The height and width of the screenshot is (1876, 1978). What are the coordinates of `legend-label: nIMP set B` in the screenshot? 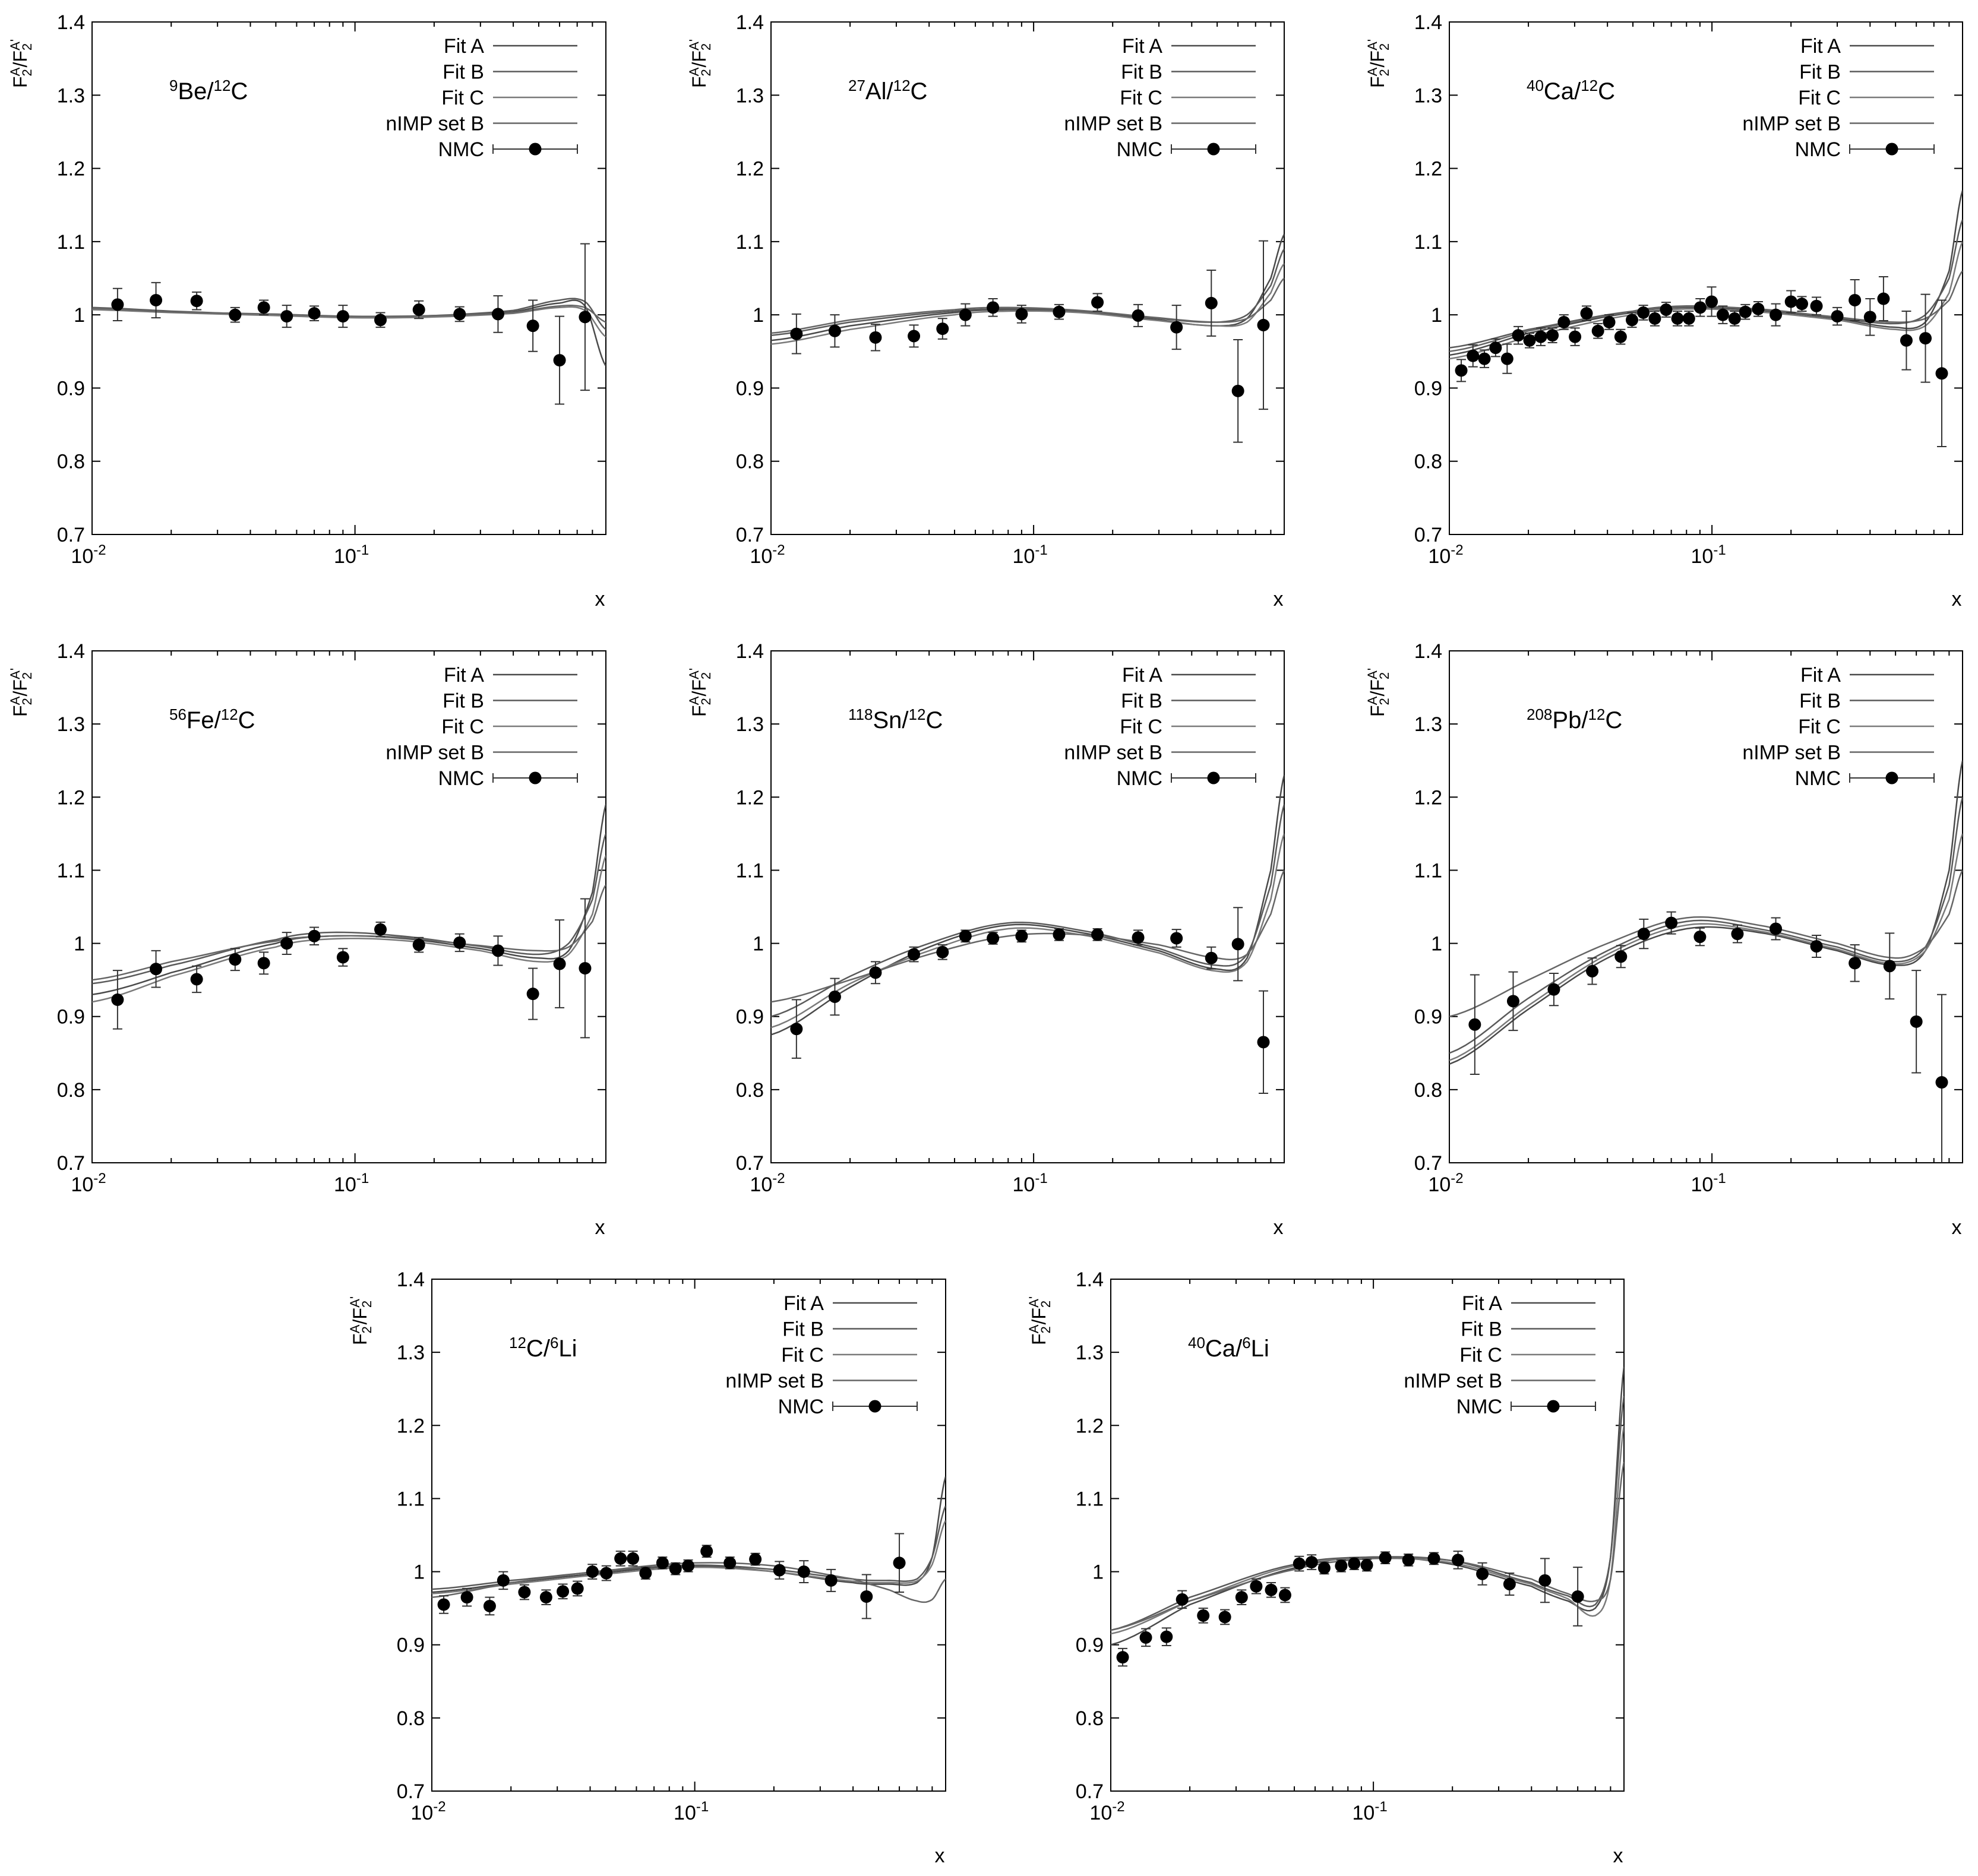 It's located at (435, 124).